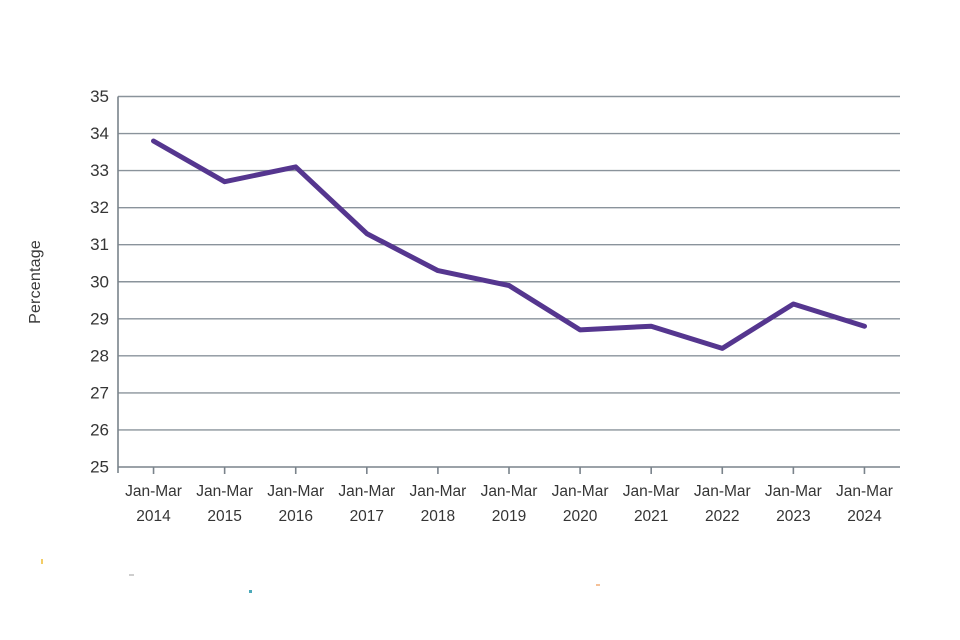 The image size is (960, 640). What do you see at coordinates (295, 516) in the screenshot?
I see `x-tick-label-year: 2016` at bounding box center [295, 516].